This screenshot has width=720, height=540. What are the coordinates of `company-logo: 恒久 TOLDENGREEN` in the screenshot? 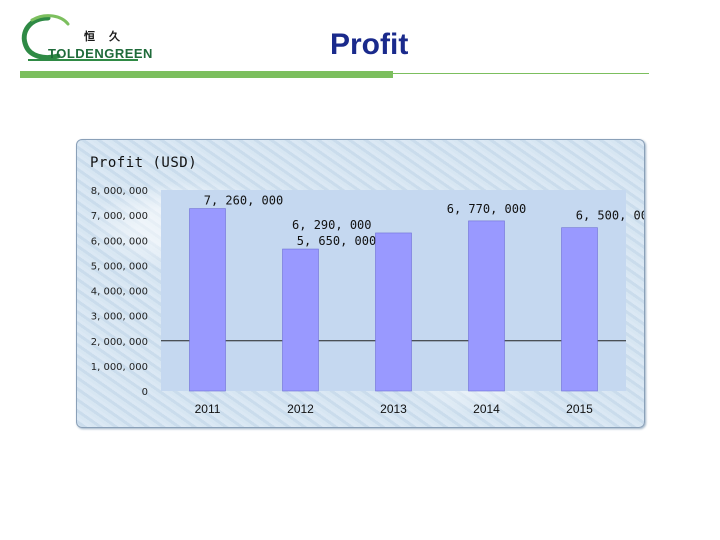 It's located at (85, 40).